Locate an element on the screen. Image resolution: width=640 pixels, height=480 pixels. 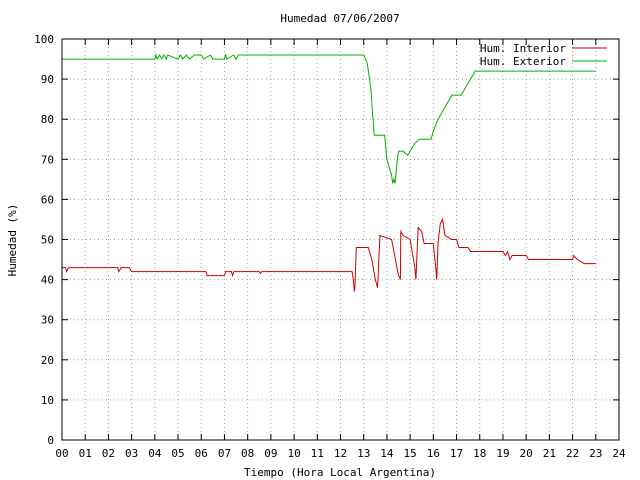
x-tick-label: 24 is located at coordinates (619, 453).